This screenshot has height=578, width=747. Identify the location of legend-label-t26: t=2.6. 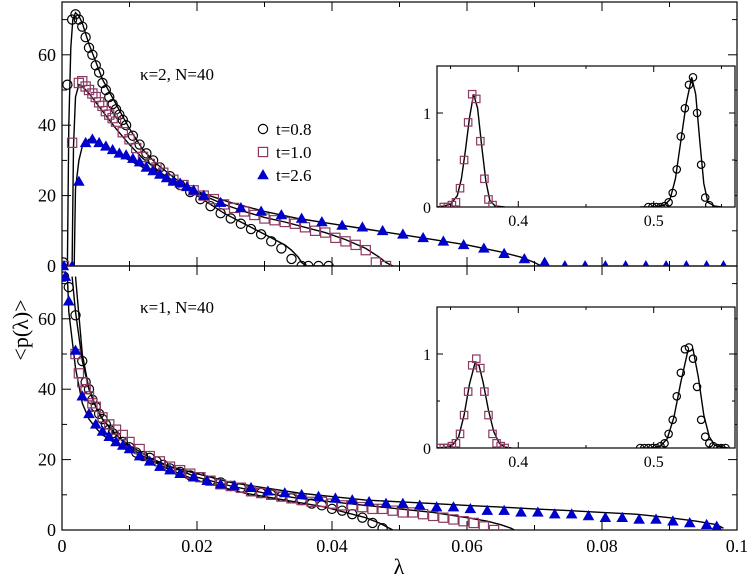
(294, 175).